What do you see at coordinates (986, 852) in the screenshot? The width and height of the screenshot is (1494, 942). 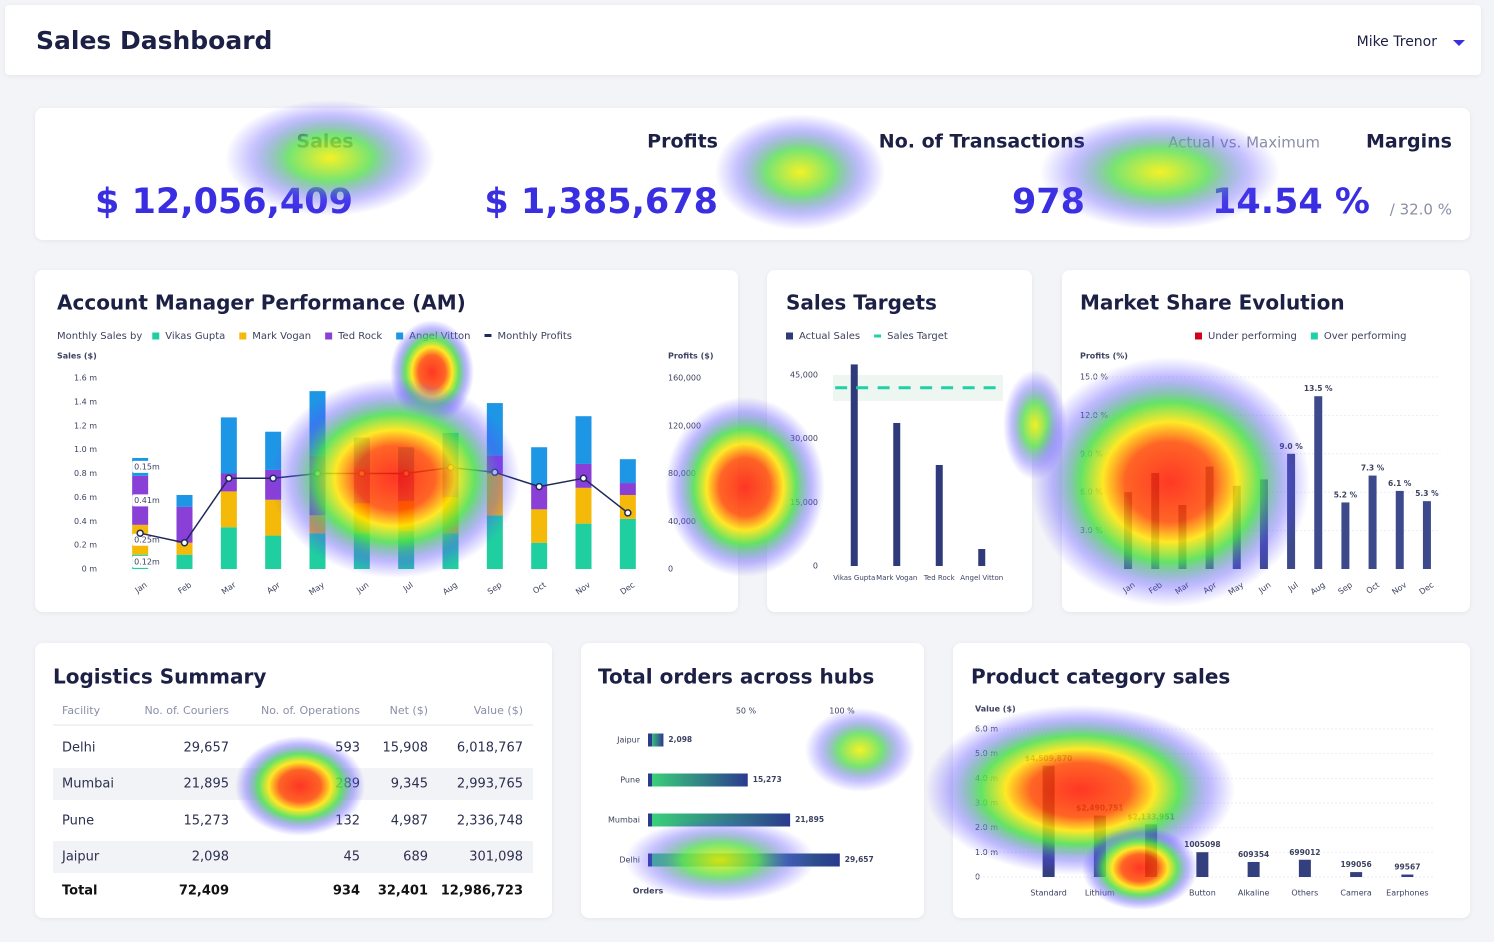 I see `y-tick-label: 1.0 m` at bounding box center [986, 852].